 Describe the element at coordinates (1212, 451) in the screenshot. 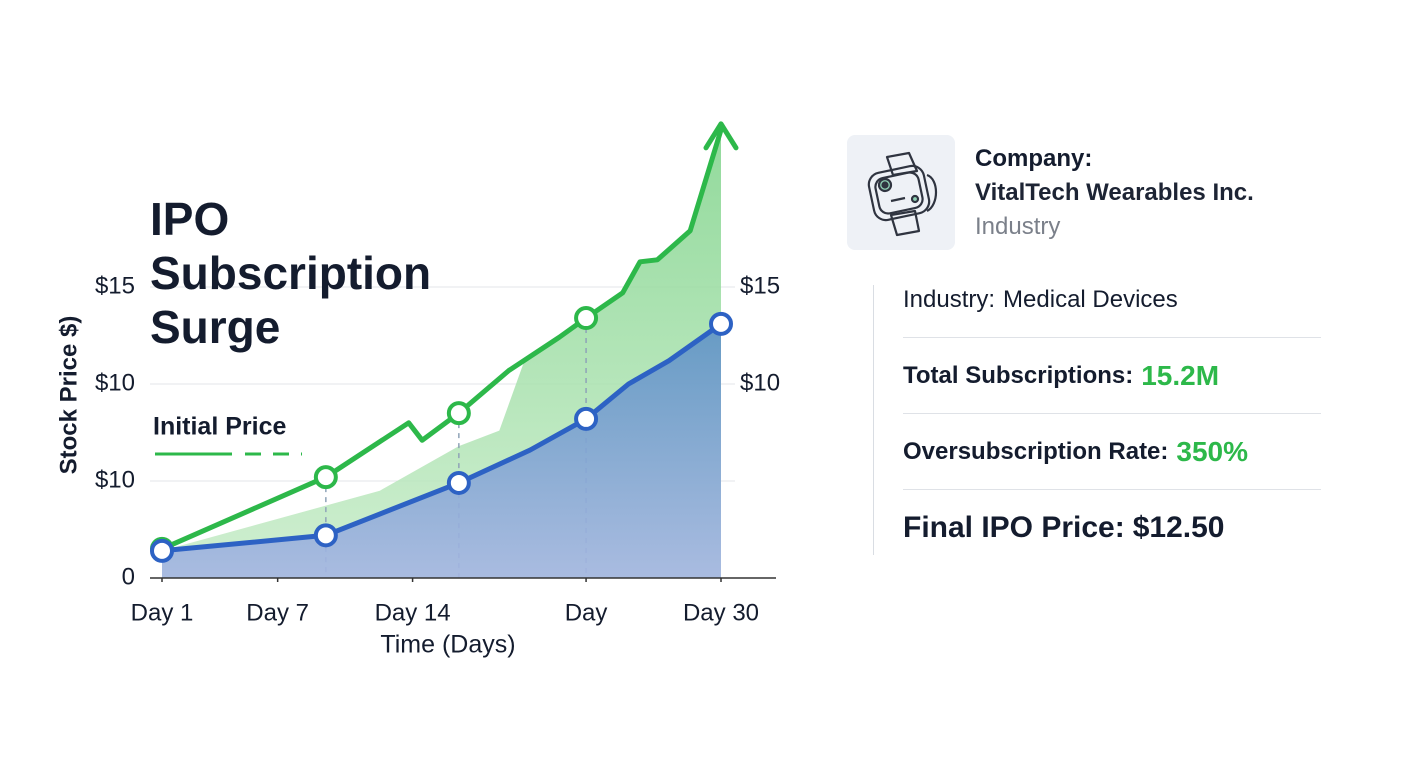

I see `row-value: 350%` at that location.